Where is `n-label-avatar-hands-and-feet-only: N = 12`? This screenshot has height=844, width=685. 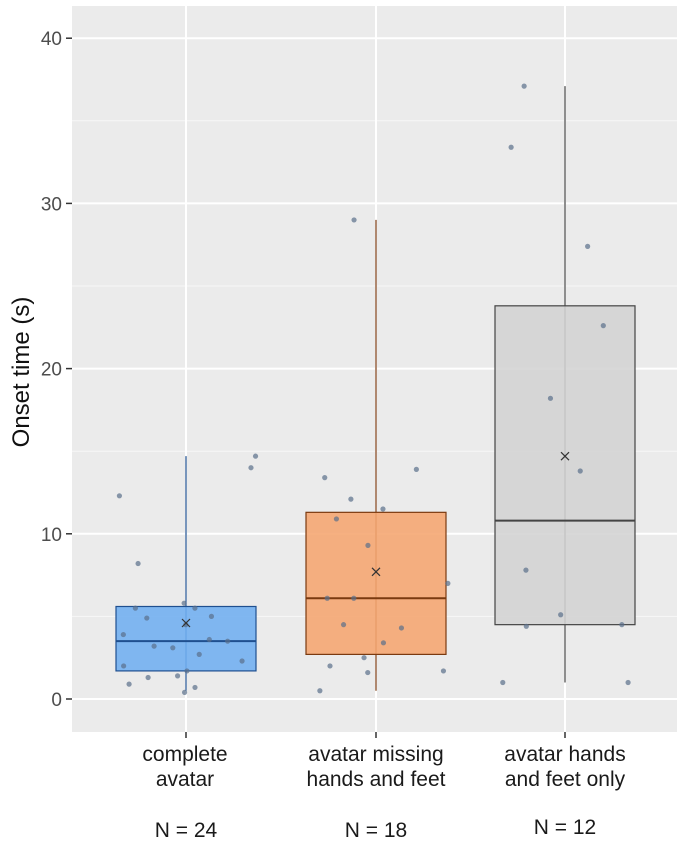 n-label-avatar-hands-and-feet-only: N = 12 is located at coordinates (565, 827).